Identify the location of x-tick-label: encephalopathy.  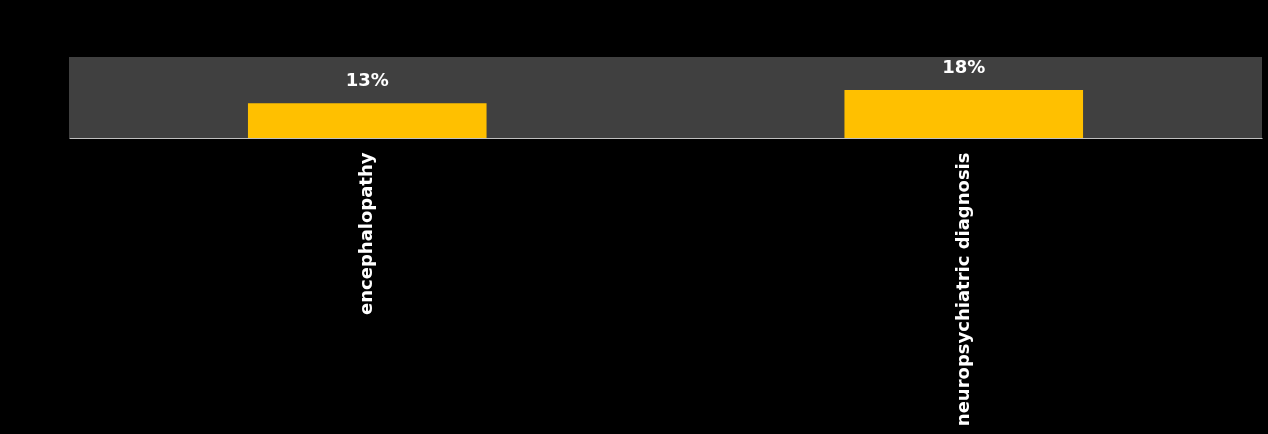
(366, 233).